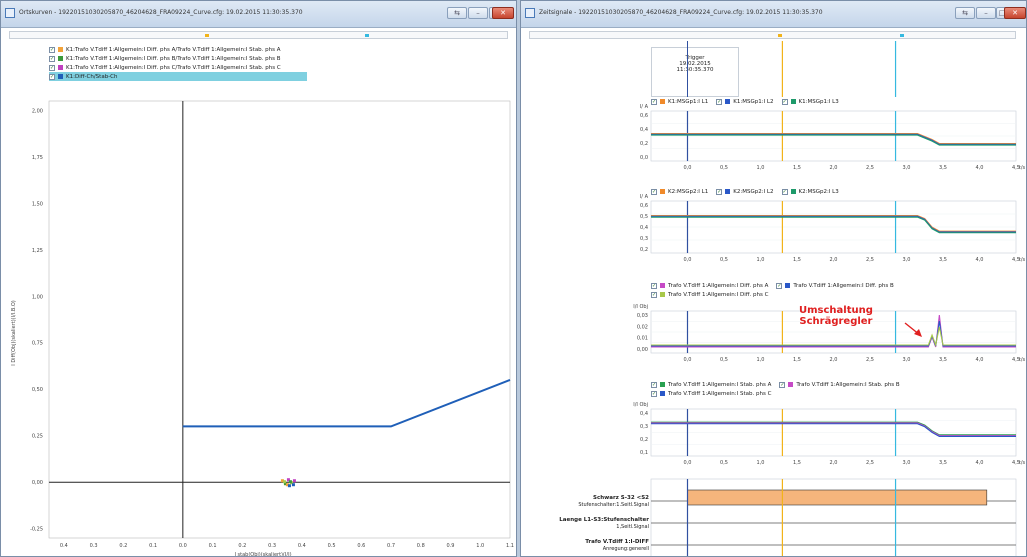 The image size is (1027, 557). Describe the element at coordinates (644, 427) in the screenshot. I see `y-tick-label: 0,3` at that location.